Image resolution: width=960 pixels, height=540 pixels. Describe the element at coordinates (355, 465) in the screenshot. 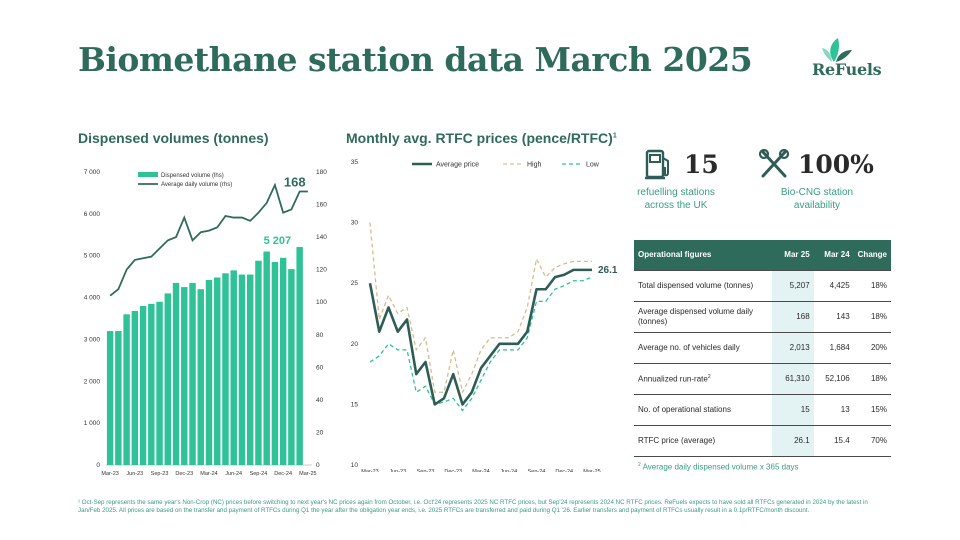

I see `y-tick-label: 10` at that location.